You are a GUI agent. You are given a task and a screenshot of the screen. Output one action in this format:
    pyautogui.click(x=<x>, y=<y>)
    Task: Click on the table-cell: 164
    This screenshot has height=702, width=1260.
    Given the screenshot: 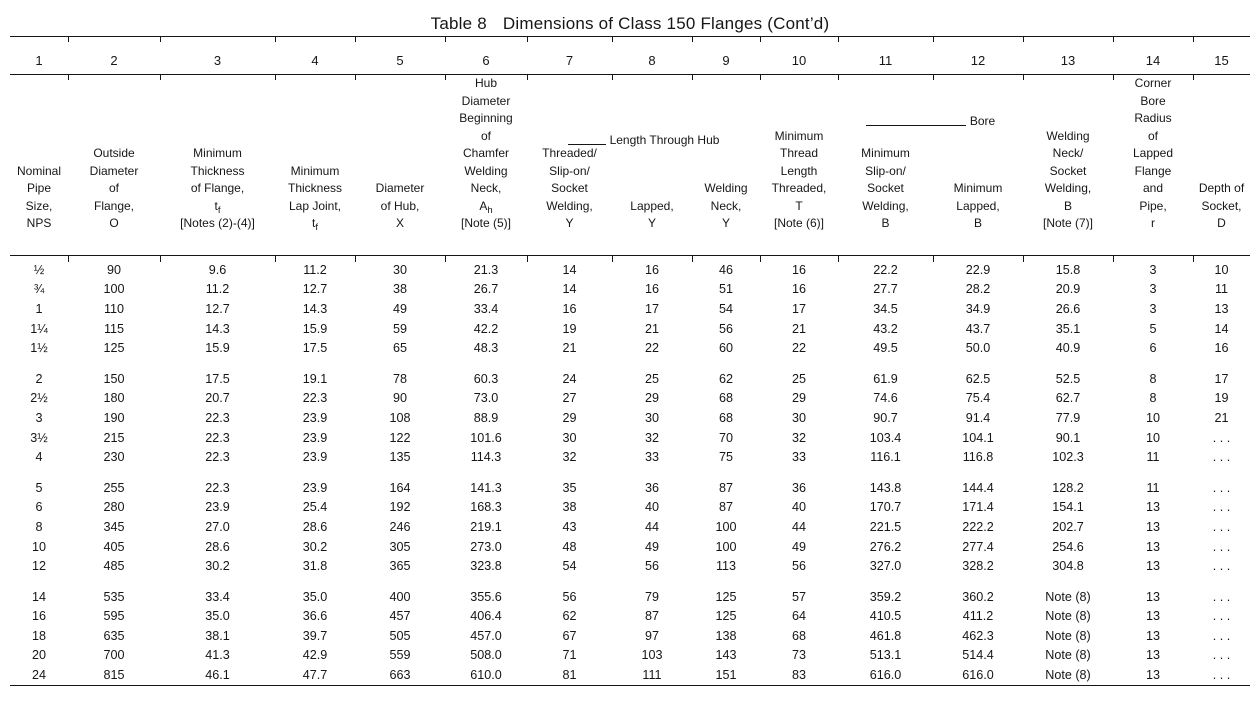 What is the action you would take?
    pyautogui.click(x=400, y=487)
    